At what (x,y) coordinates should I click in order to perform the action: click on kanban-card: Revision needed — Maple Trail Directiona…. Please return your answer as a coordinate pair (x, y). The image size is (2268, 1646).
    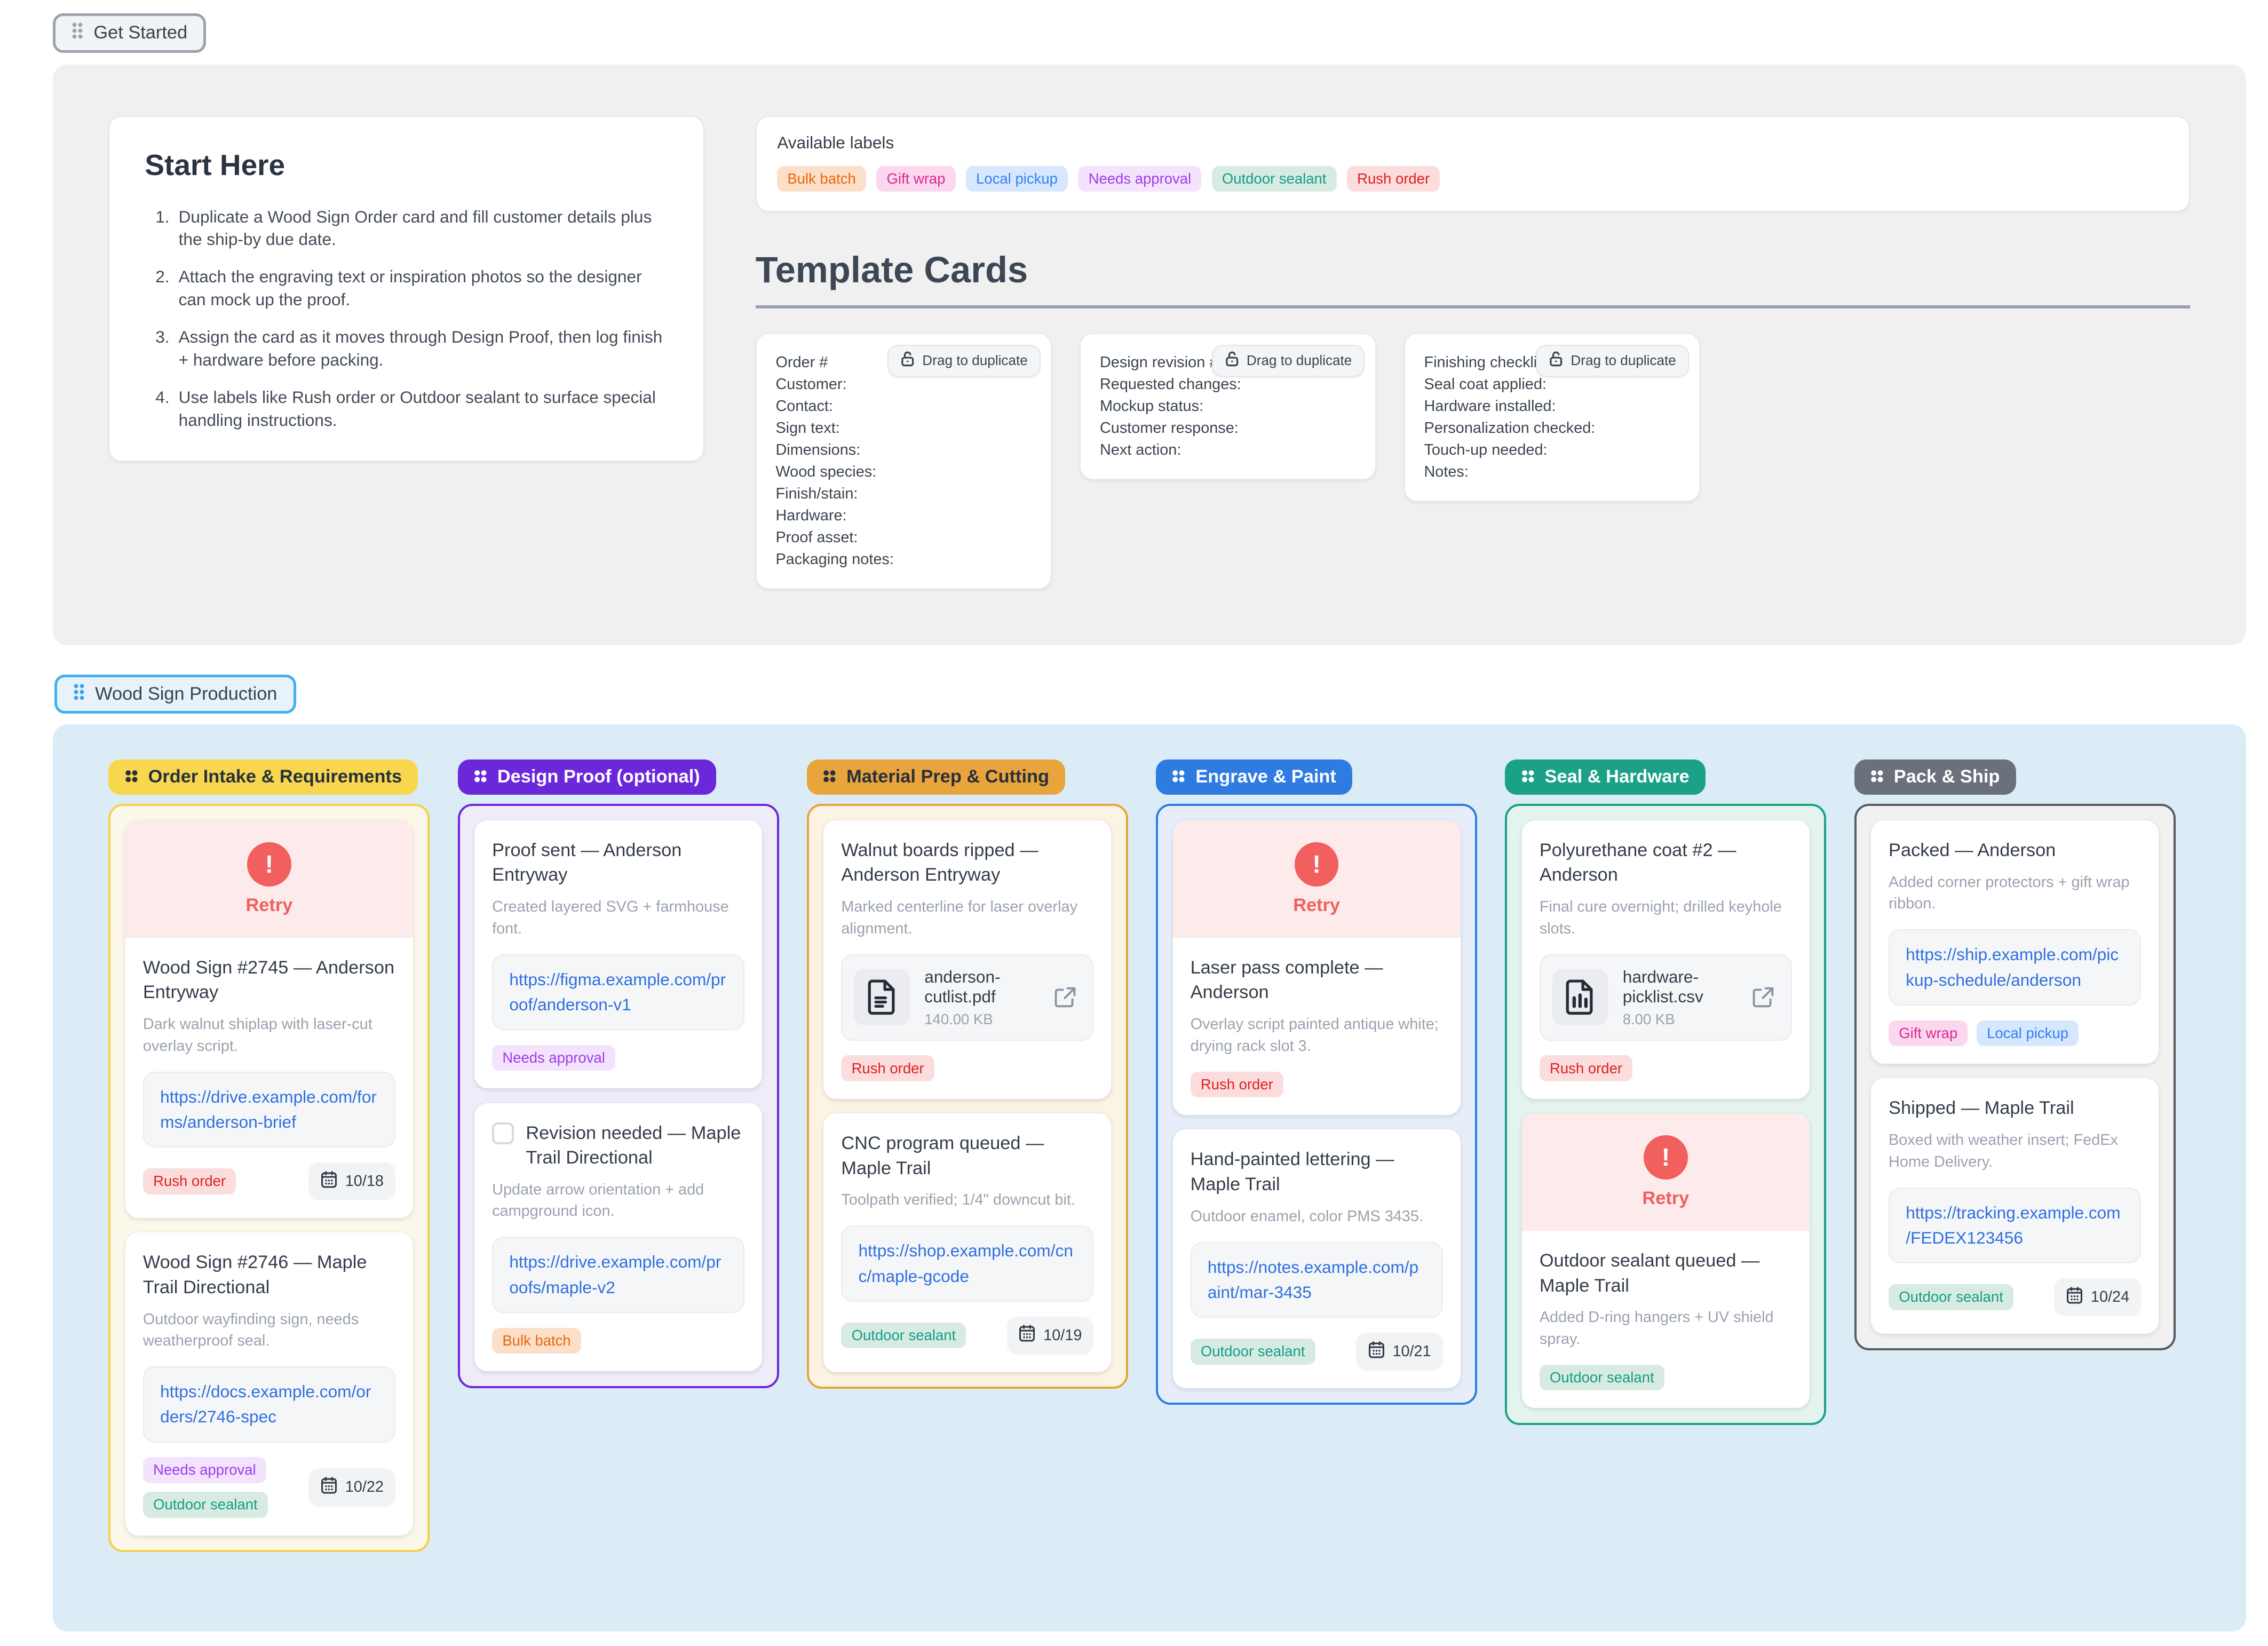
    Looking at the image, I should click on (618, 1237).